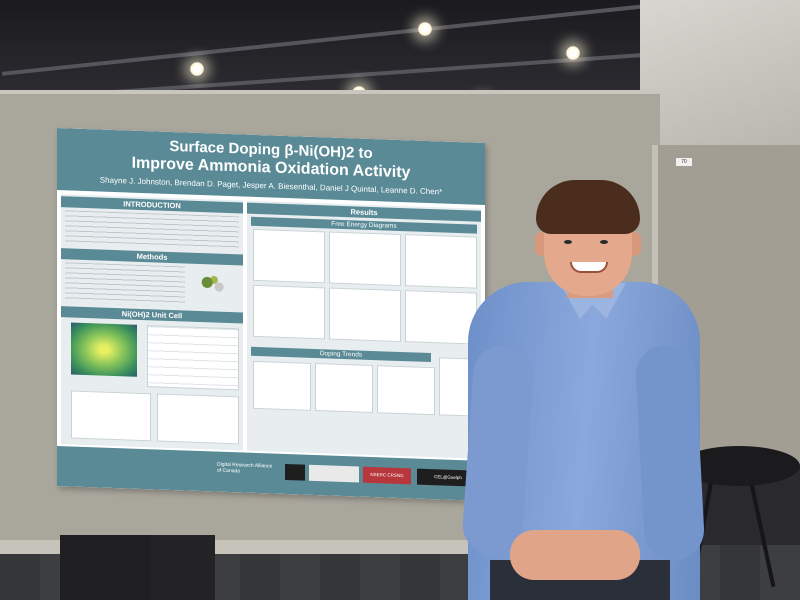 The height and width of the screenshot is (600, 800). Describe the element at coordinates (684, 162) in the screenshot. I see `booth-tag: 70` at that location.